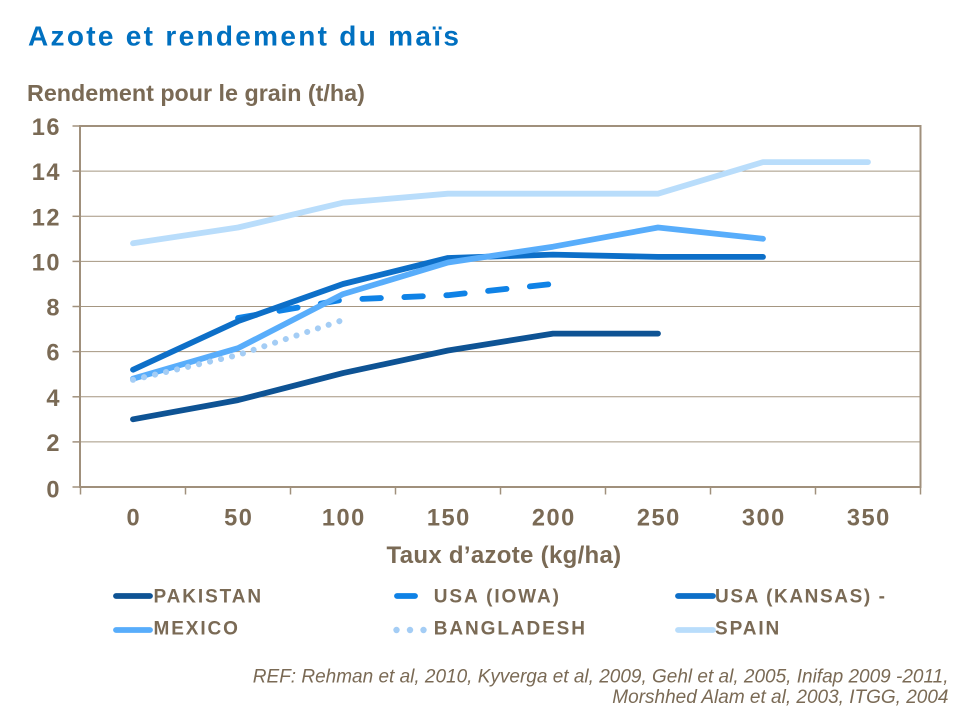 This screenshot has width=960, height=720. Describe the element at coordinates (46, 173) in the screenshot. I see `svg-text: 14` at that location.